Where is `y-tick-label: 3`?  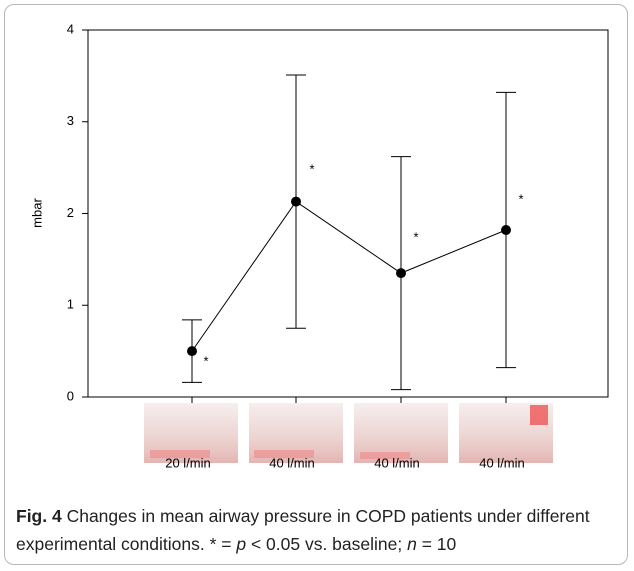 y-tick-label: 3 is located at coordinates (70, 120).